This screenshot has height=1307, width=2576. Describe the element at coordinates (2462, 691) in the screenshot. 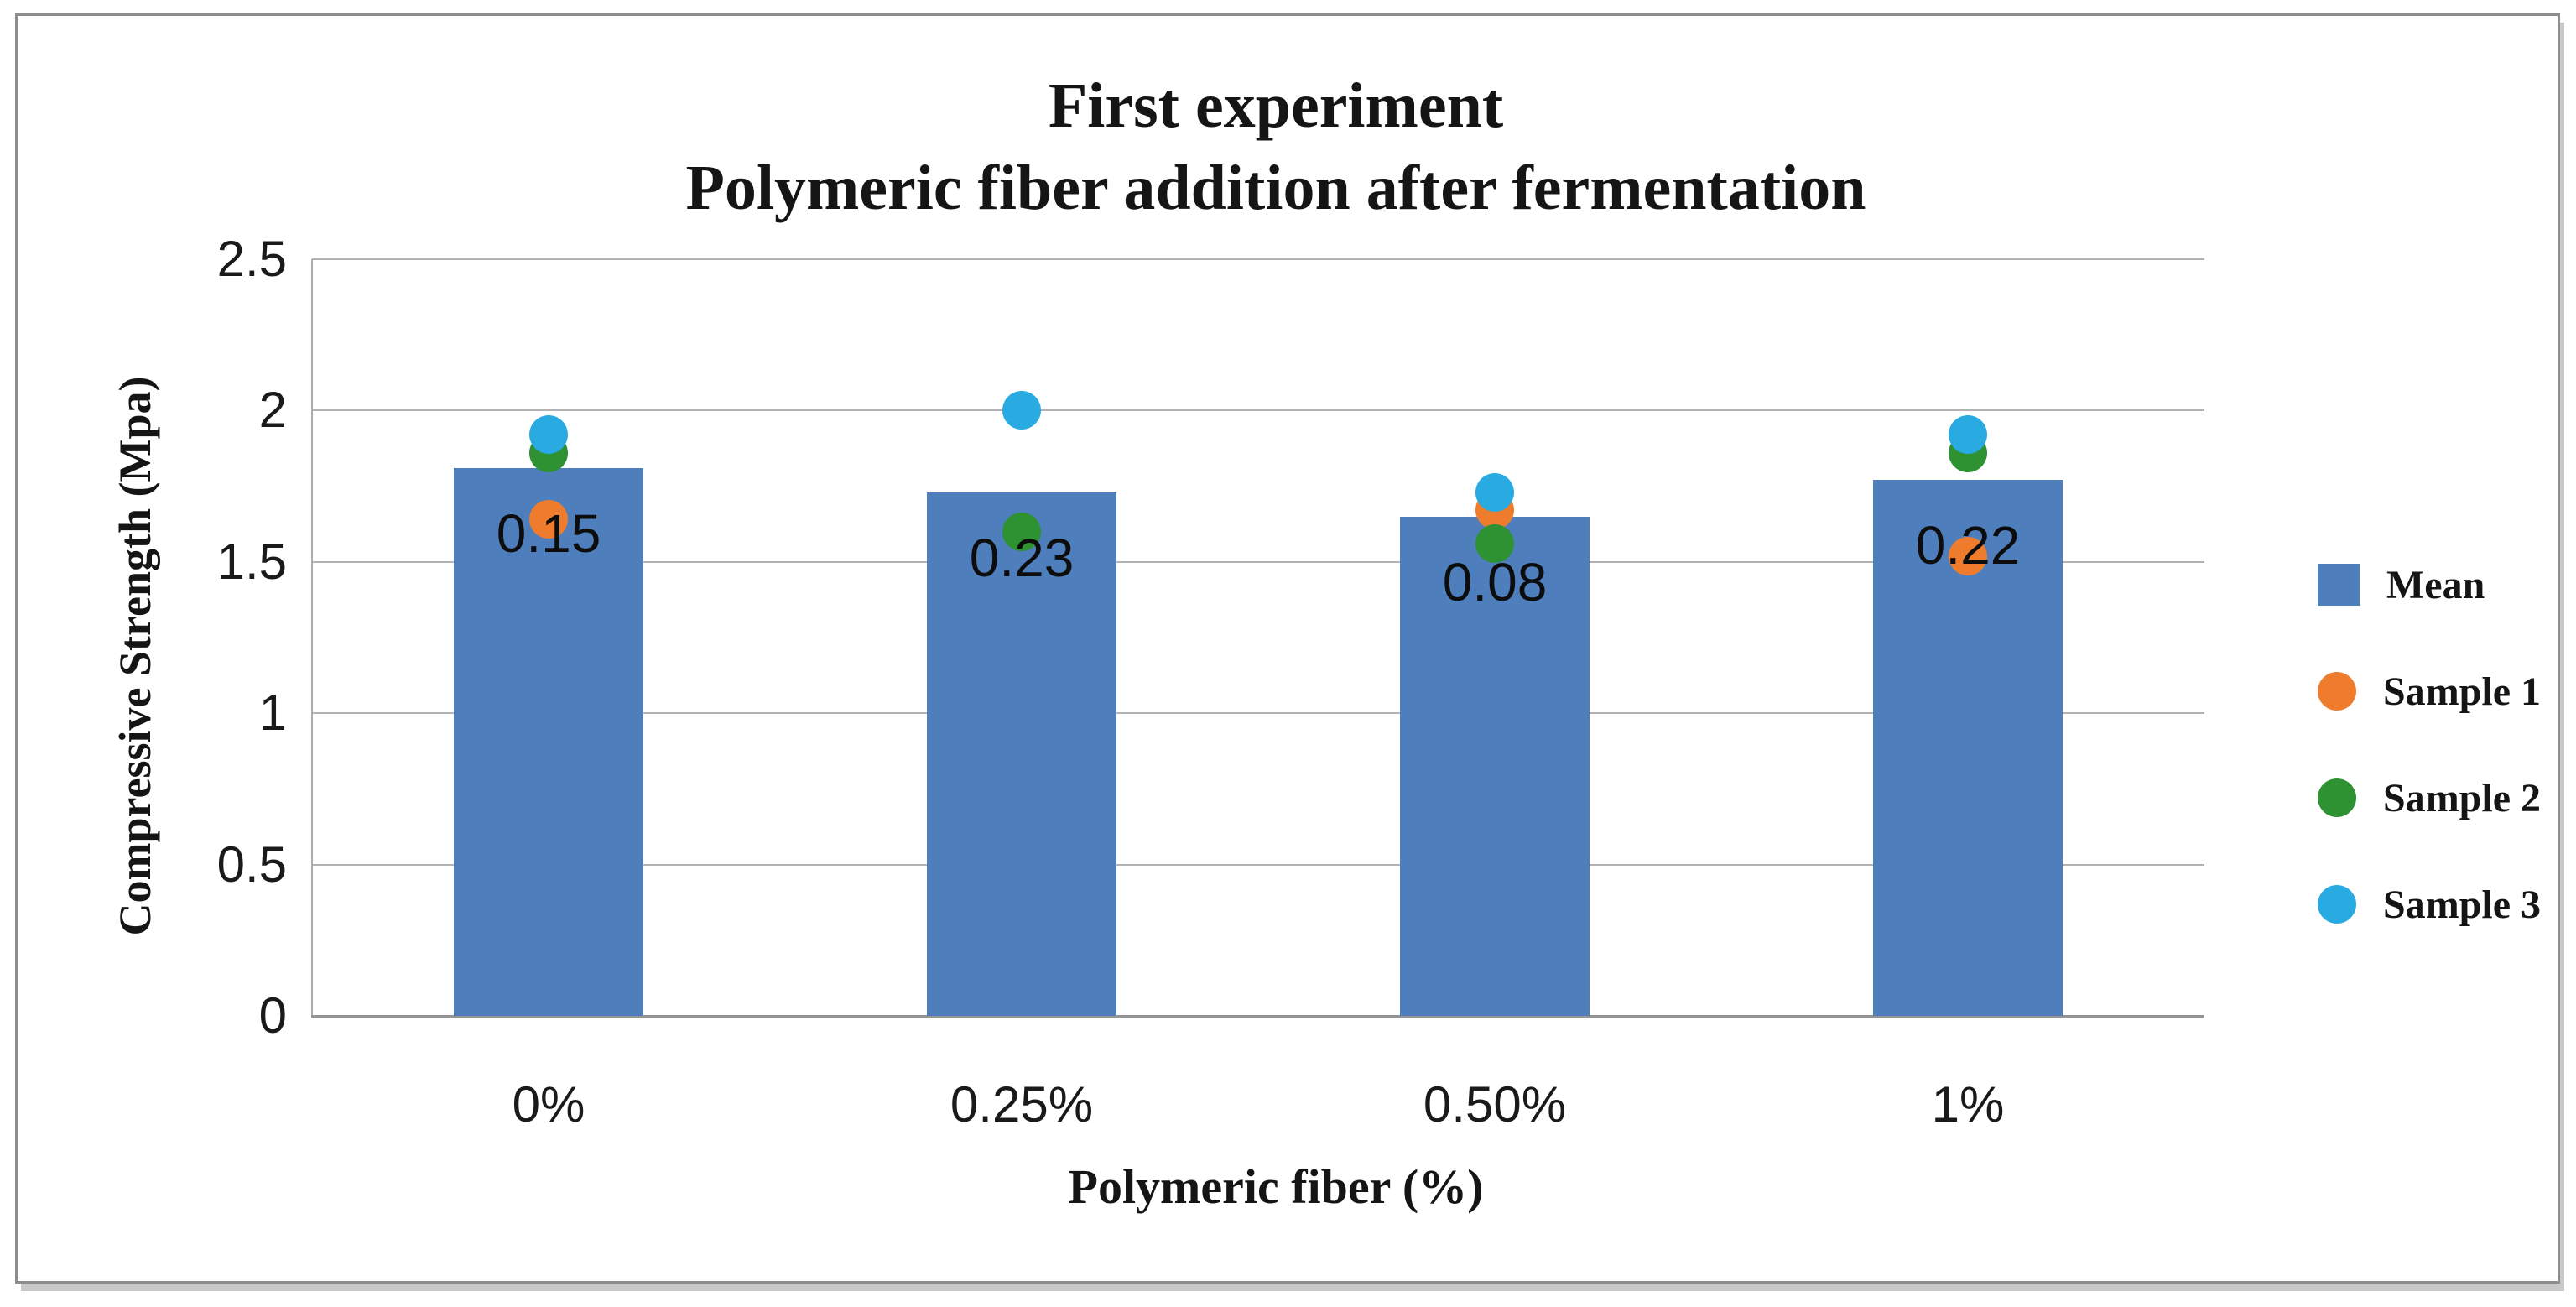

I see `legend-label: Sample 1` at that location.